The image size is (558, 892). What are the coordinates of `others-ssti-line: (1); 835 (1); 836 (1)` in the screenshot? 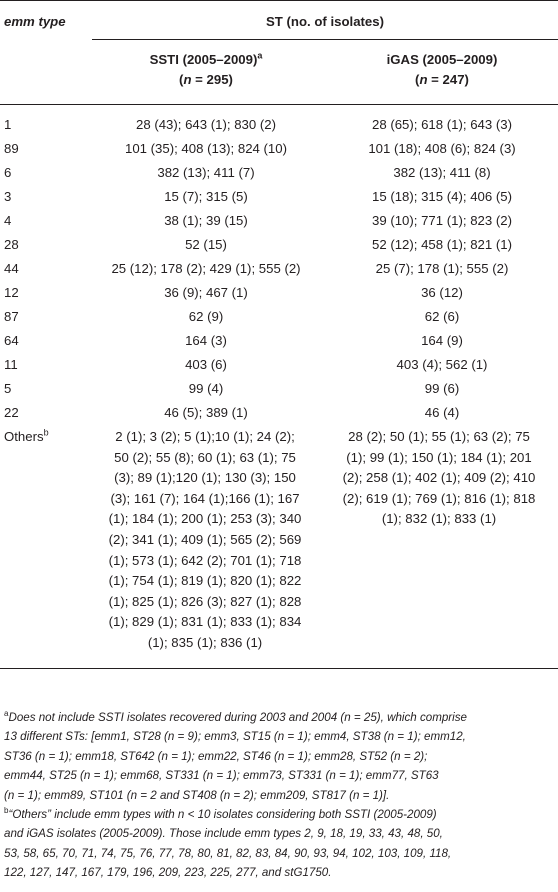 It's located at (205, 642).